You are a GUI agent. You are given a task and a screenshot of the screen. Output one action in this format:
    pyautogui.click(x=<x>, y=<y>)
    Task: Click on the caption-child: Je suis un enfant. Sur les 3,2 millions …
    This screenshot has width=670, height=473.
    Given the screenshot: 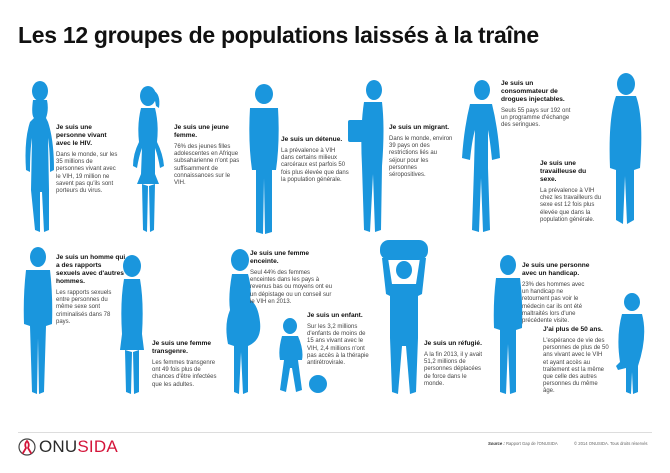 What is the action you would take?
    pyautogui.click(x=338, y=339)
    